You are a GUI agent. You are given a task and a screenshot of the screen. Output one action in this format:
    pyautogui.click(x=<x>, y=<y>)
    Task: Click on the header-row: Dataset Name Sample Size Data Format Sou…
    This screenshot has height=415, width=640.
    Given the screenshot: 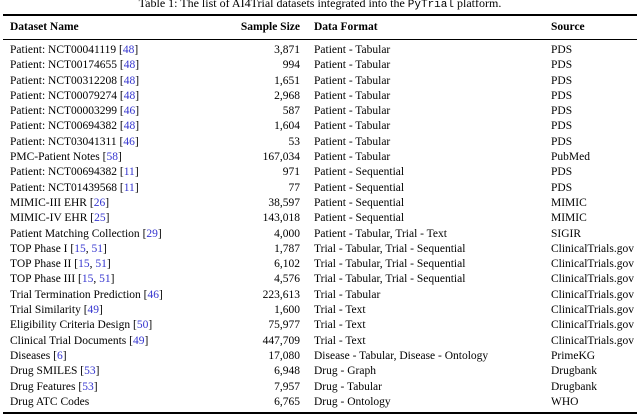 What is the action you would take?
    pyautogui.click(x=320, y=27)
    